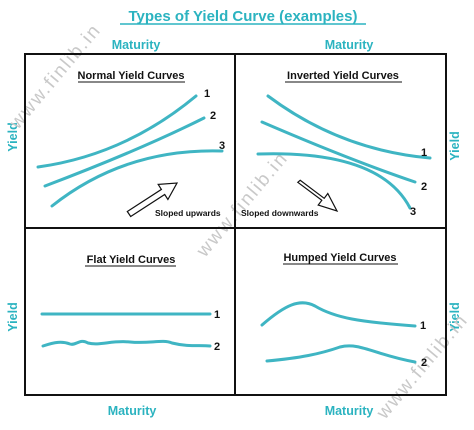  I want to click on panel-normal: Normal Yield Curves 1 2 3 Sloped upwards, so click(130, 144).